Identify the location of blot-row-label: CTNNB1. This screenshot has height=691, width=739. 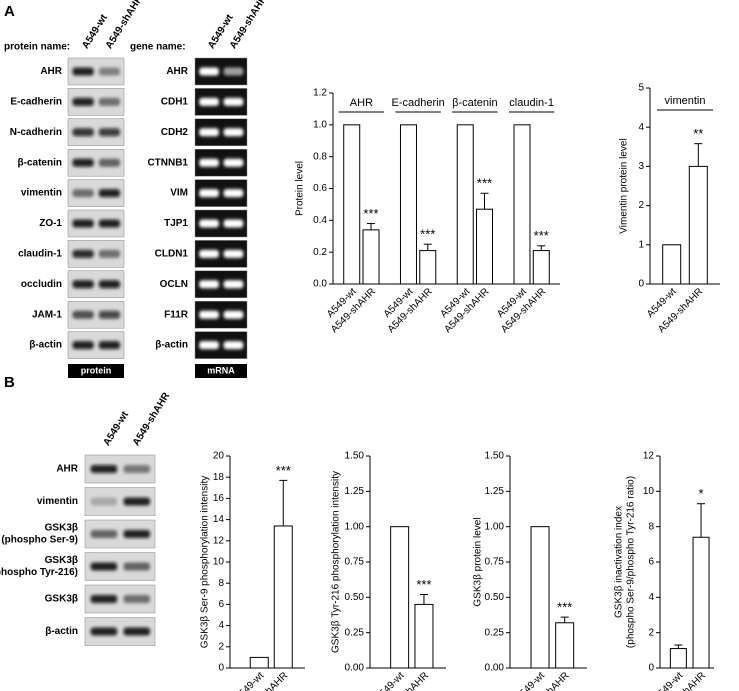
(167, 162).